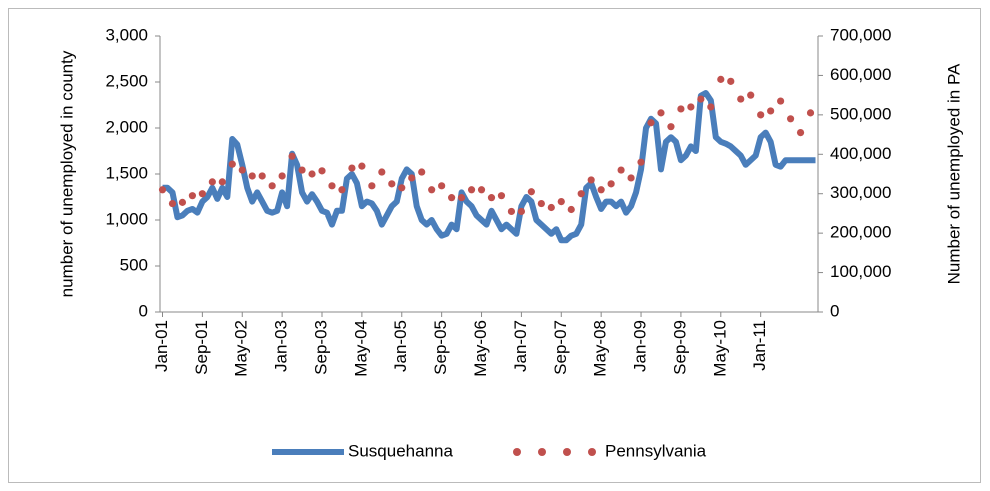 The height and width of the screenshot is (491, 990). I want to click on y-tick-label: 2,000, so click(126, 126).